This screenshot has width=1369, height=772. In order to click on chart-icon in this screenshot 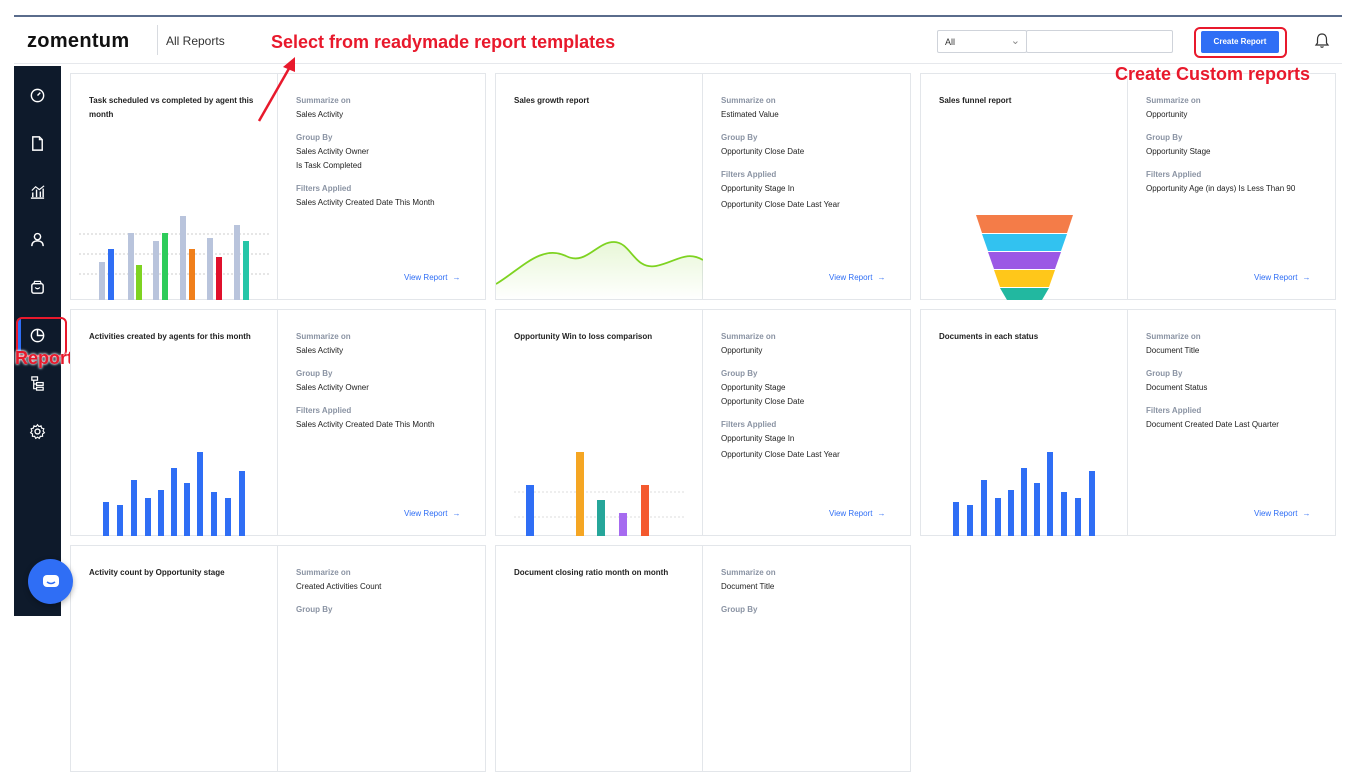, I will do `click(37, 191)`.